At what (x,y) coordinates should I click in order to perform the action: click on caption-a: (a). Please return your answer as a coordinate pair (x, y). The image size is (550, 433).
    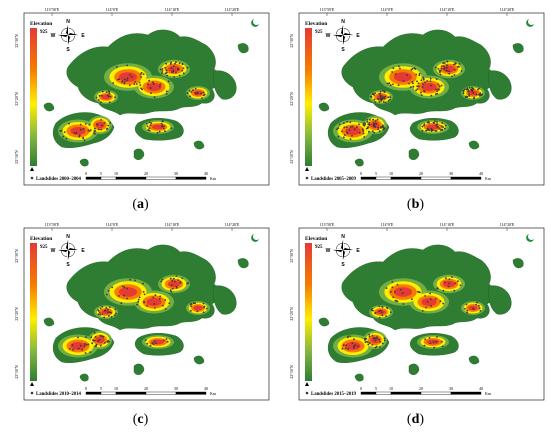
    Looking at the image, I should click on (140, 204).